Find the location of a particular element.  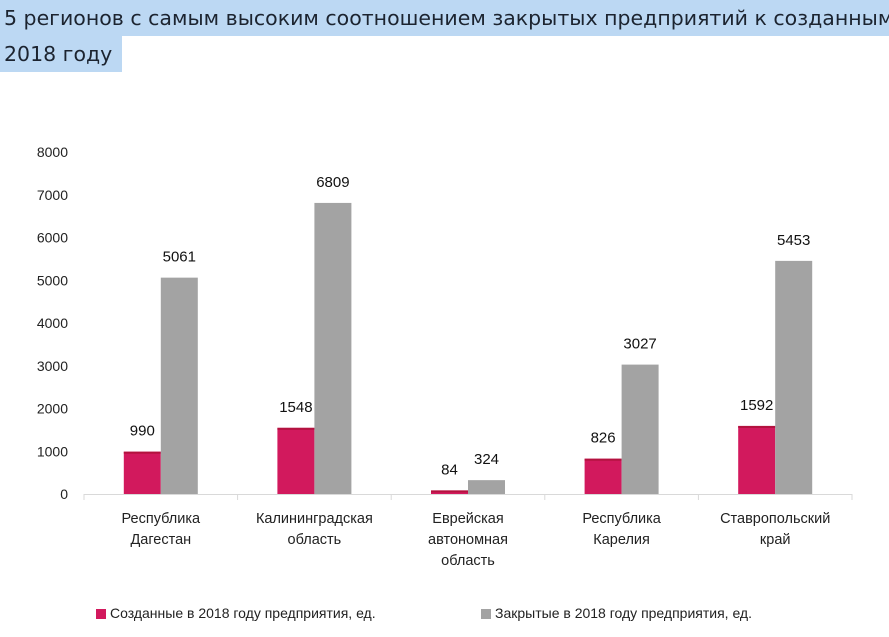

data-label-created-3: 826 is located at coordinates (603, 438).